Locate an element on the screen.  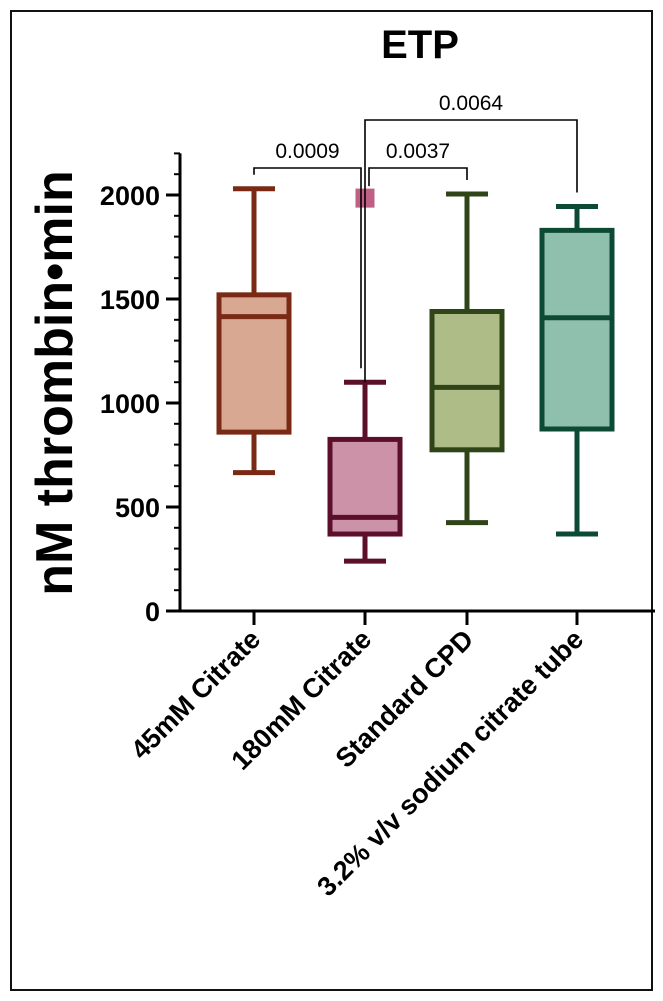
p-value-label: 0.0009 is located at coordinates (307, 151).